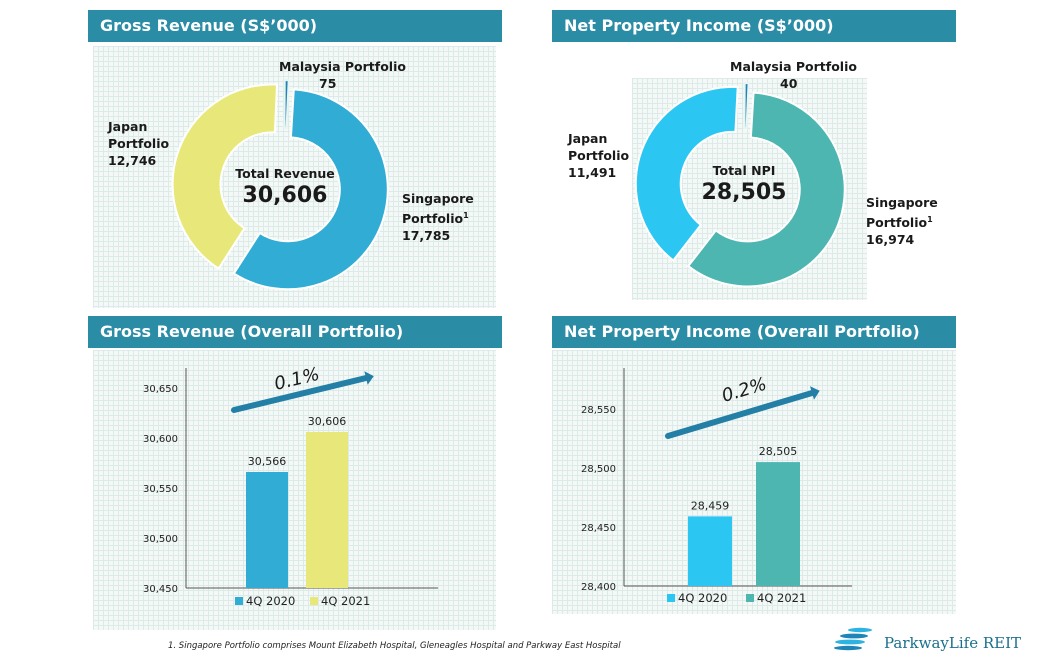 This screenshot has height=654, width=1046. What do you see at coordinates (778, 451) in the screenshot?
I see `data-label: 28,505` at bounding box center [778, 451].